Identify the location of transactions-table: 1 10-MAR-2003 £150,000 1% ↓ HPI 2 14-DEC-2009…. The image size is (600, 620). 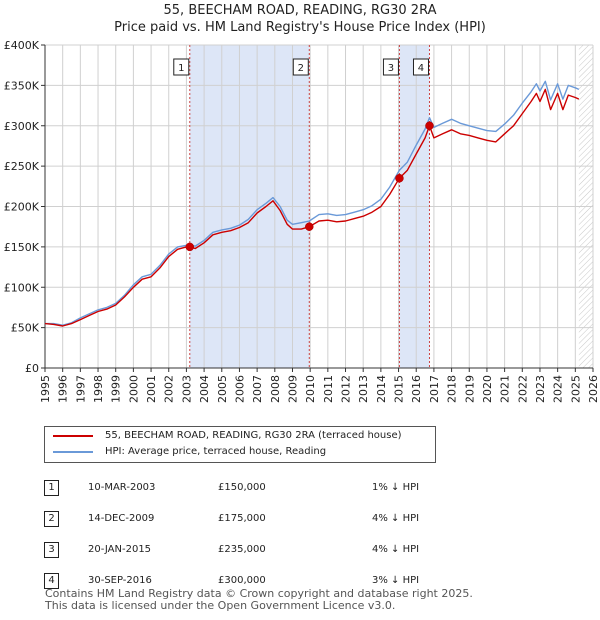
(258, 534).